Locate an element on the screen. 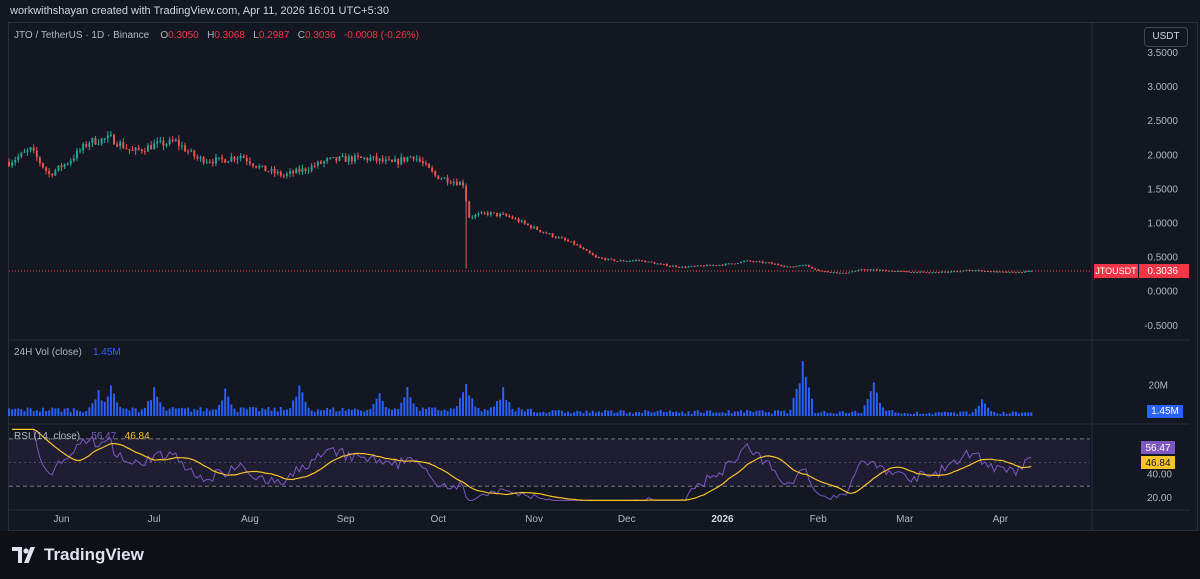  time-tick-label: Sep is located at coordinates (346, 519).